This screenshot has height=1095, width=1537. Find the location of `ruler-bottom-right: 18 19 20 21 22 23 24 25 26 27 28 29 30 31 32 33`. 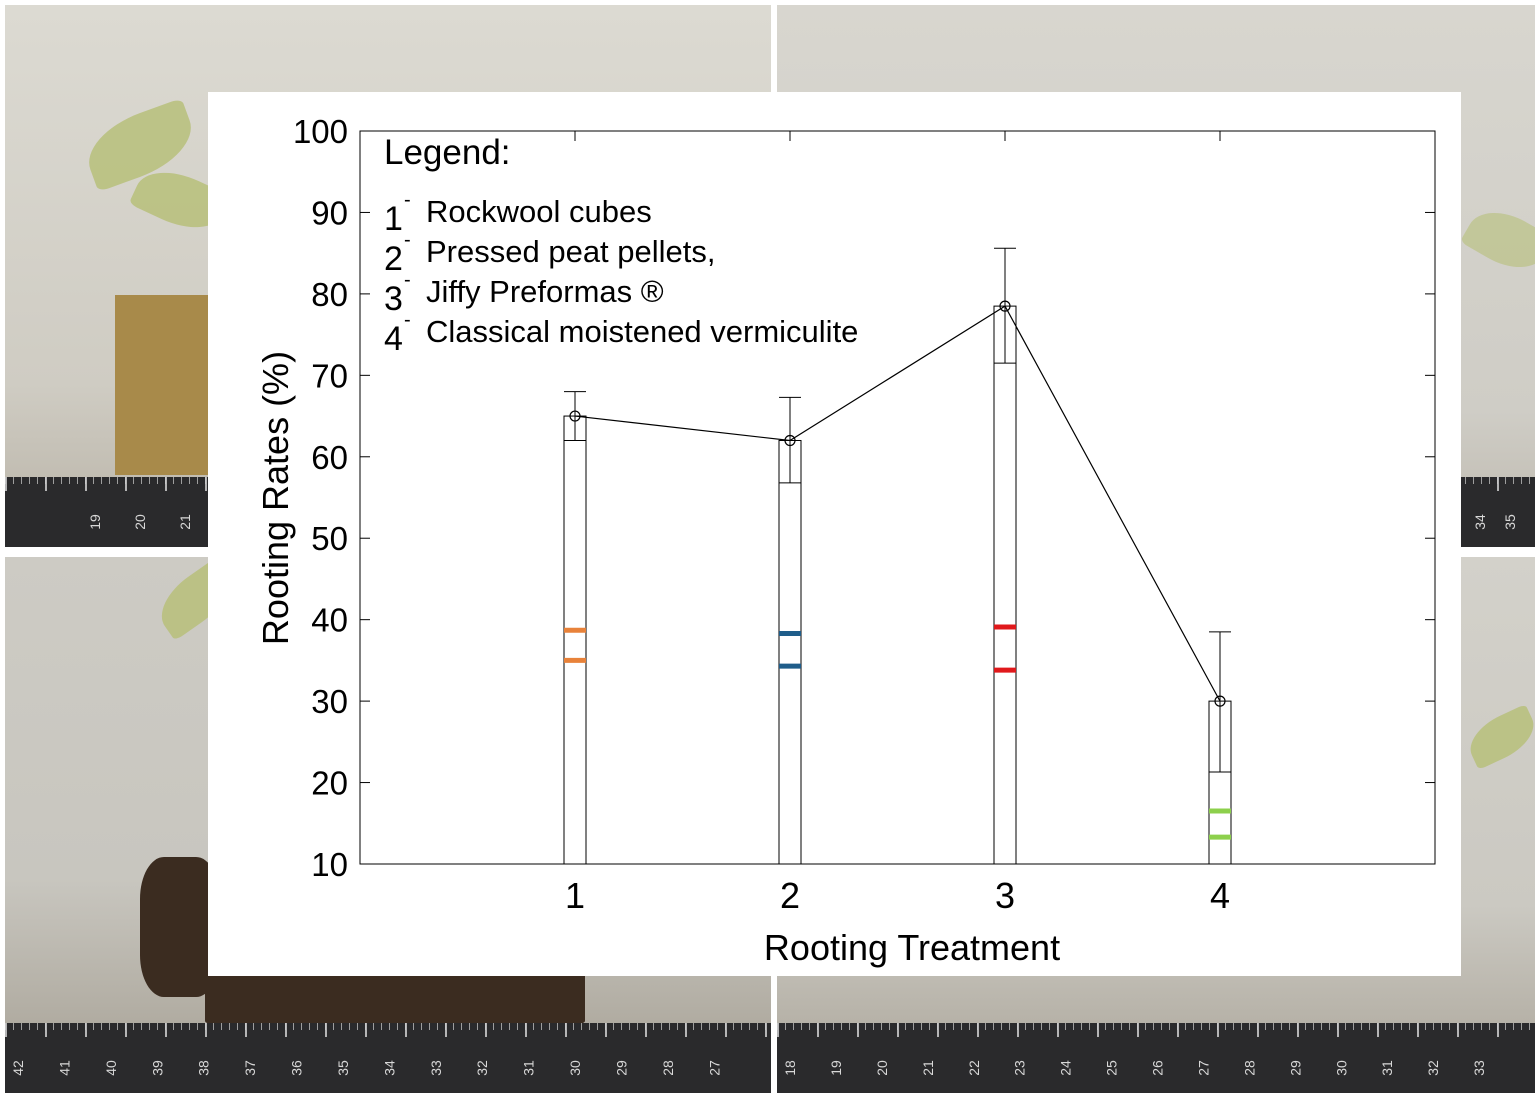

ruler-bottom-right: 18 19 20 21 22 23 24 25 26 27 28 29 30 31 32 33 is located at coordinates (1156, 1058).